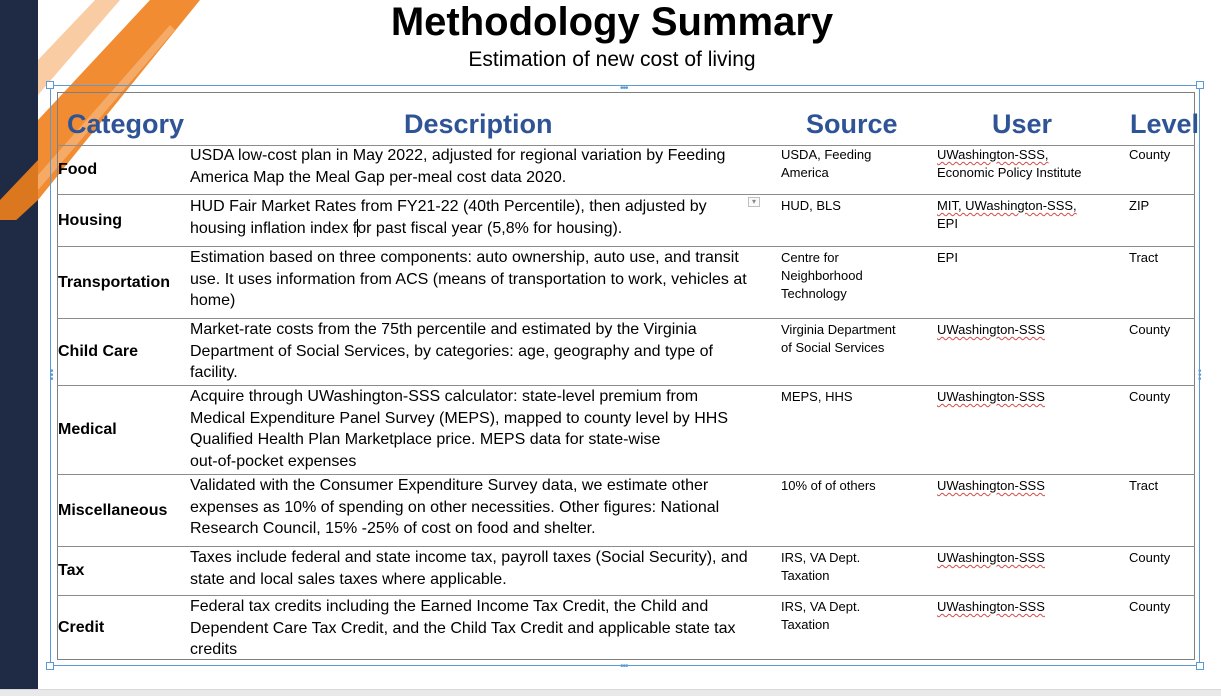  Describe the element at coordinates (50, 85) in the screenshot. I see `resize-handle-top-left` at that location.